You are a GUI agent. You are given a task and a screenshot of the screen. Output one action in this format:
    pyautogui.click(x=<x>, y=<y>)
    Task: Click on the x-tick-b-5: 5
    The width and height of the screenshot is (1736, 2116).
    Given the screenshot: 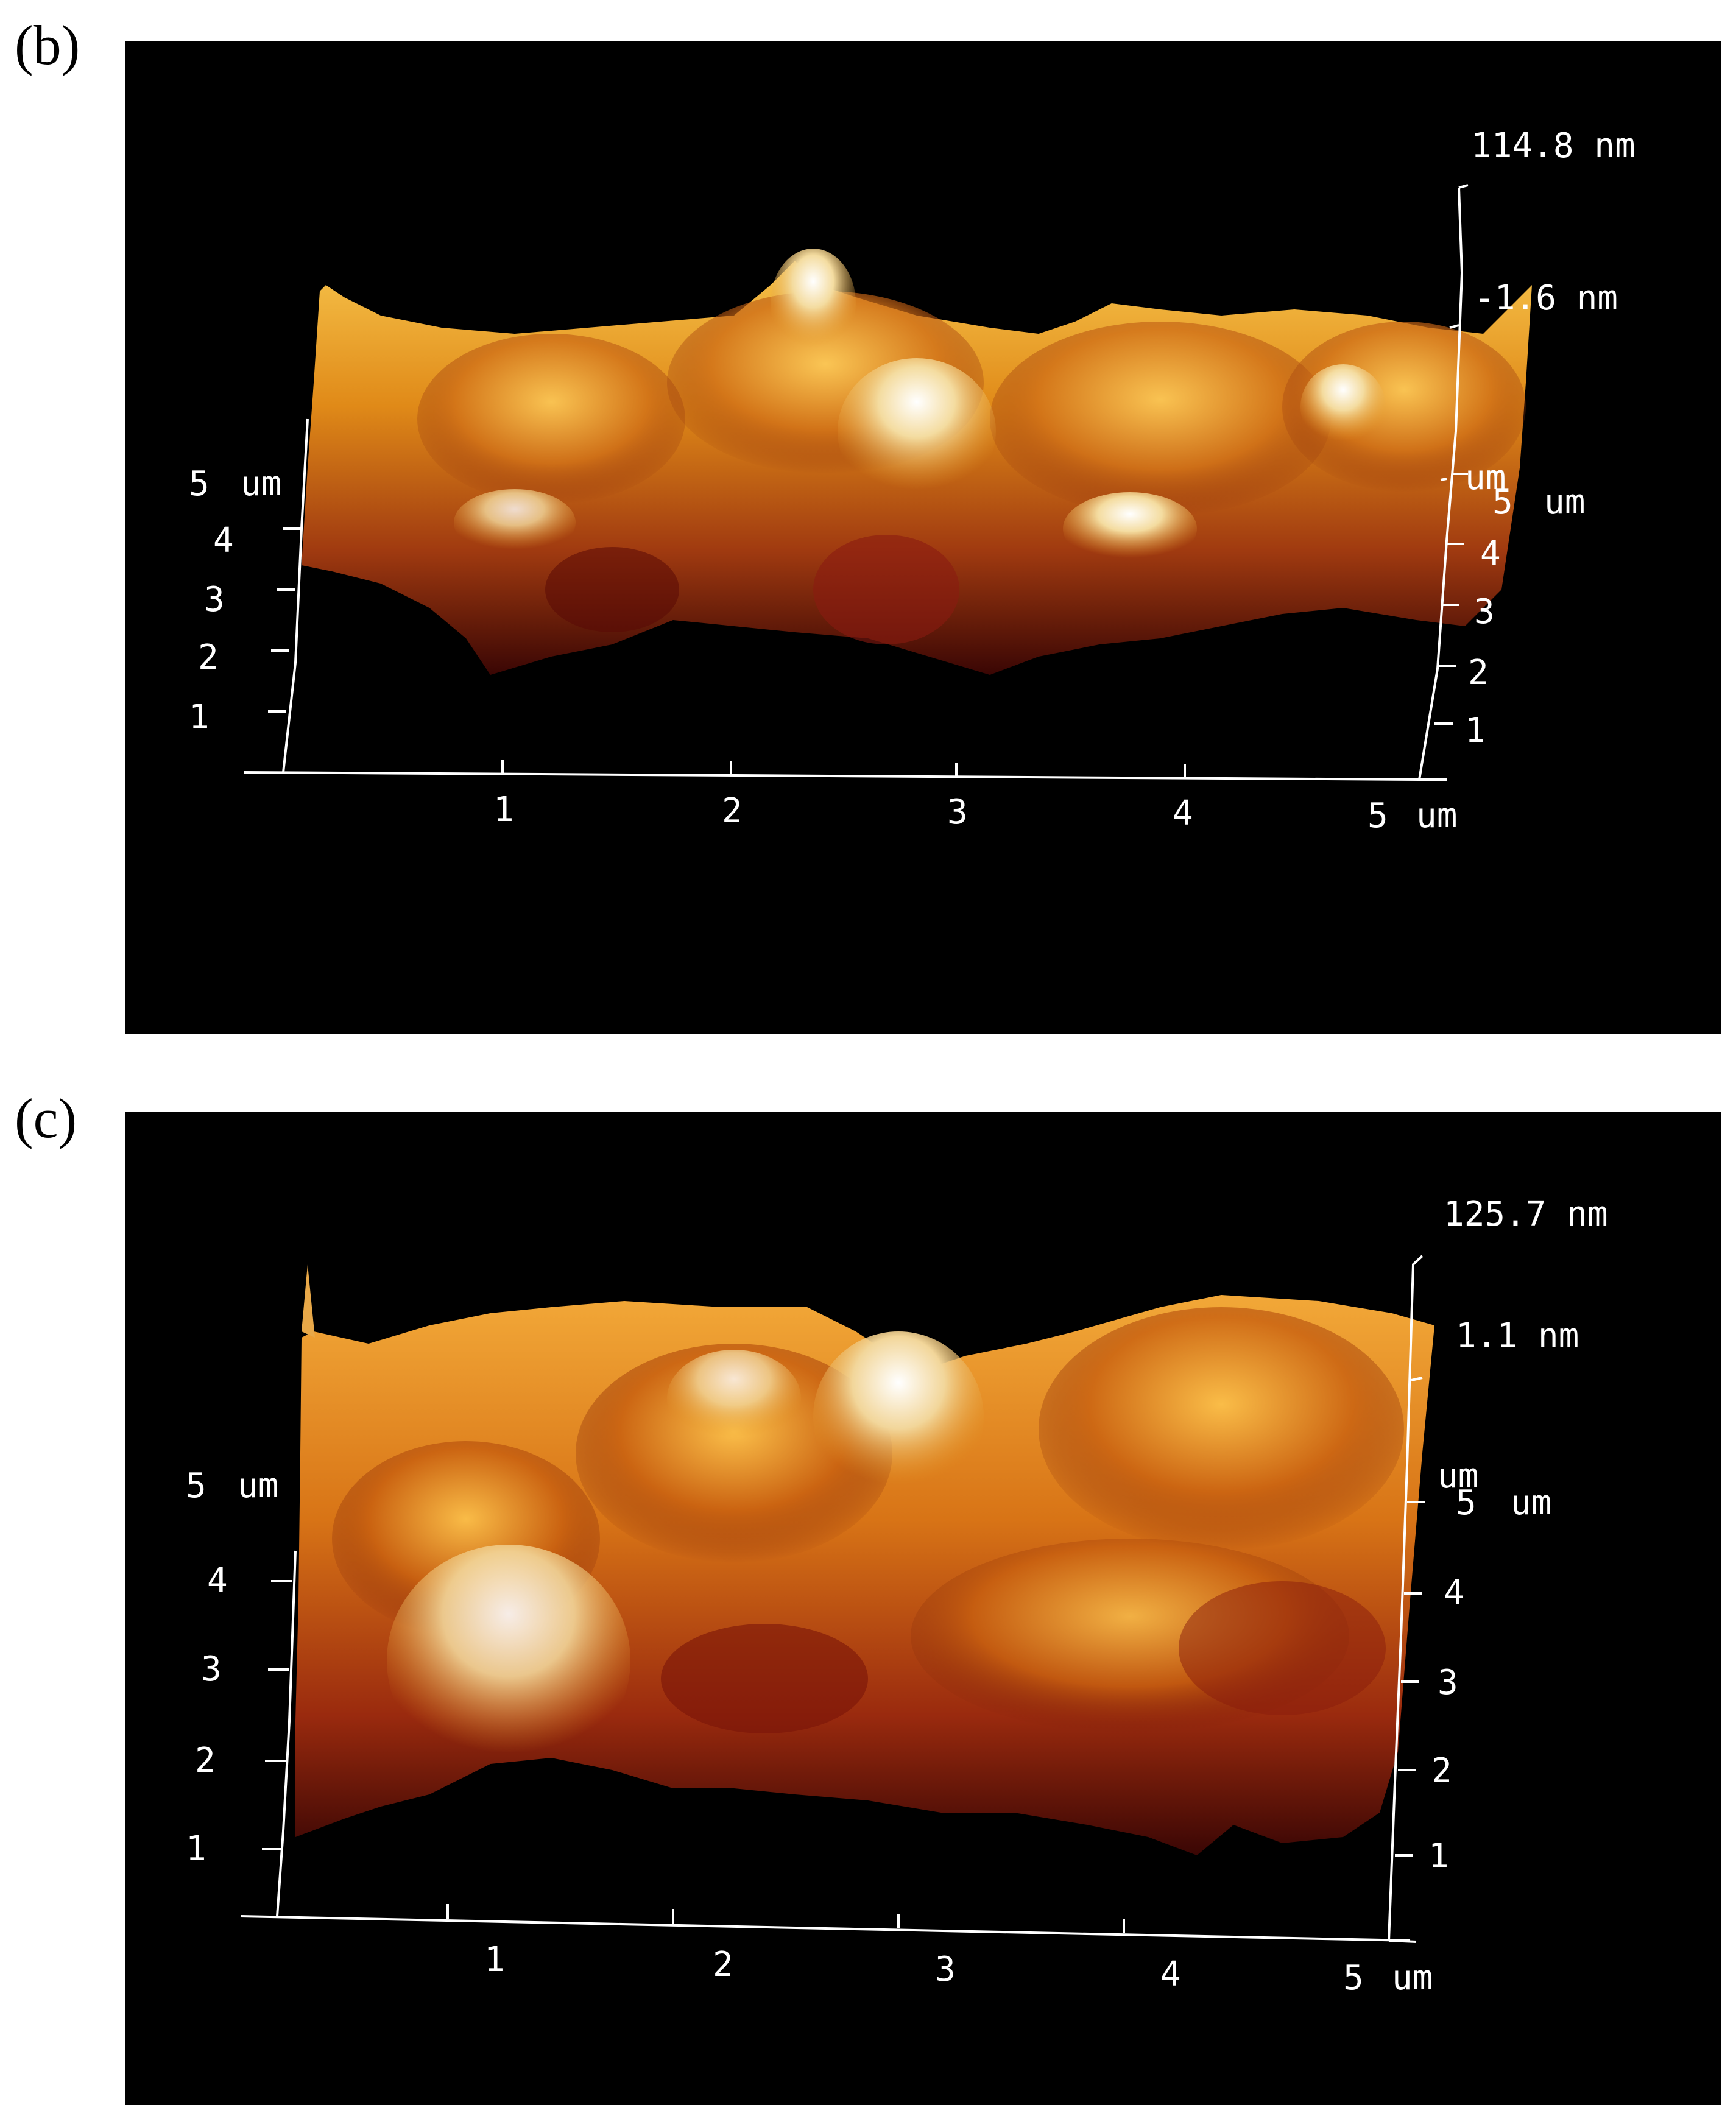 What is the action you would take?
    pyautogui.click(x=1377, y=816)
    